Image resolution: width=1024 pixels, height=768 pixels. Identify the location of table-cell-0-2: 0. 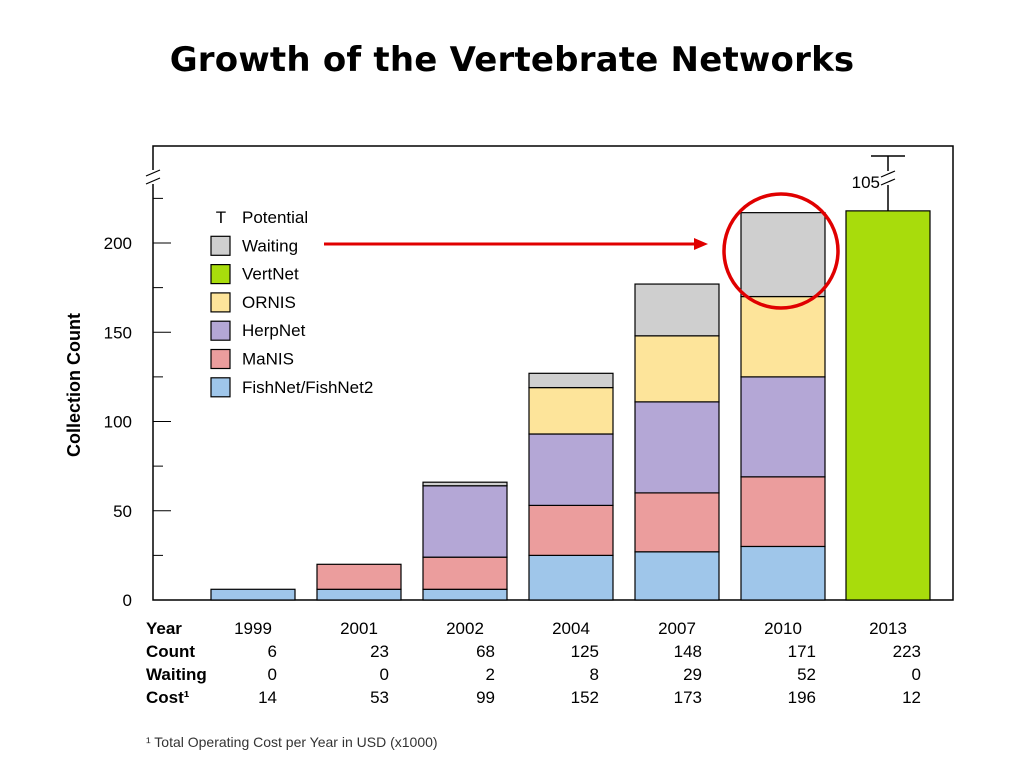
(272, 674).